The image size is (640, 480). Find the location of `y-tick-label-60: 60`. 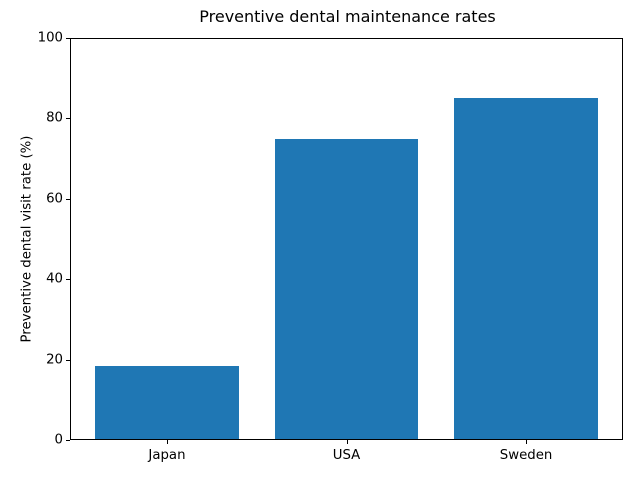

y-tick-label-60: 60 is located at coordinates (54, 199).